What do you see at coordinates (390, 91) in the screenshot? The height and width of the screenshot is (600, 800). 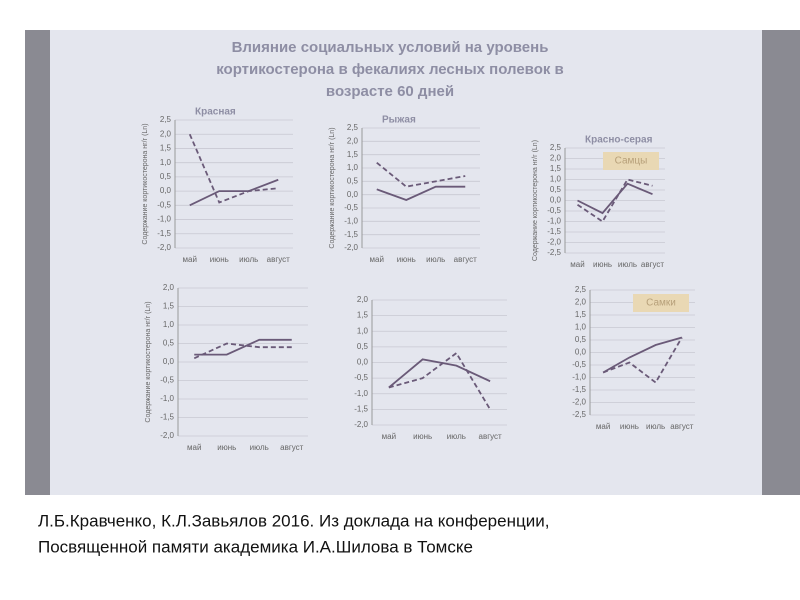 I see `slide-title: возрасте 60 дней` at bounding box center [390, 91].